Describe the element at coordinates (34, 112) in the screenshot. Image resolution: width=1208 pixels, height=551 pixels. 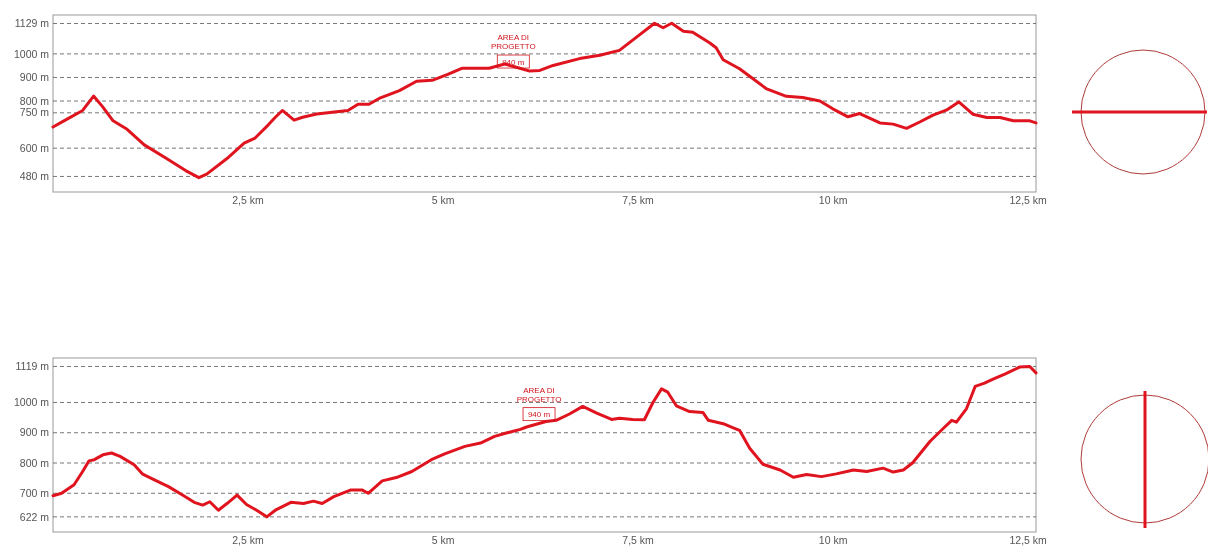
I see `y-tick-label: 750 m` at that location.